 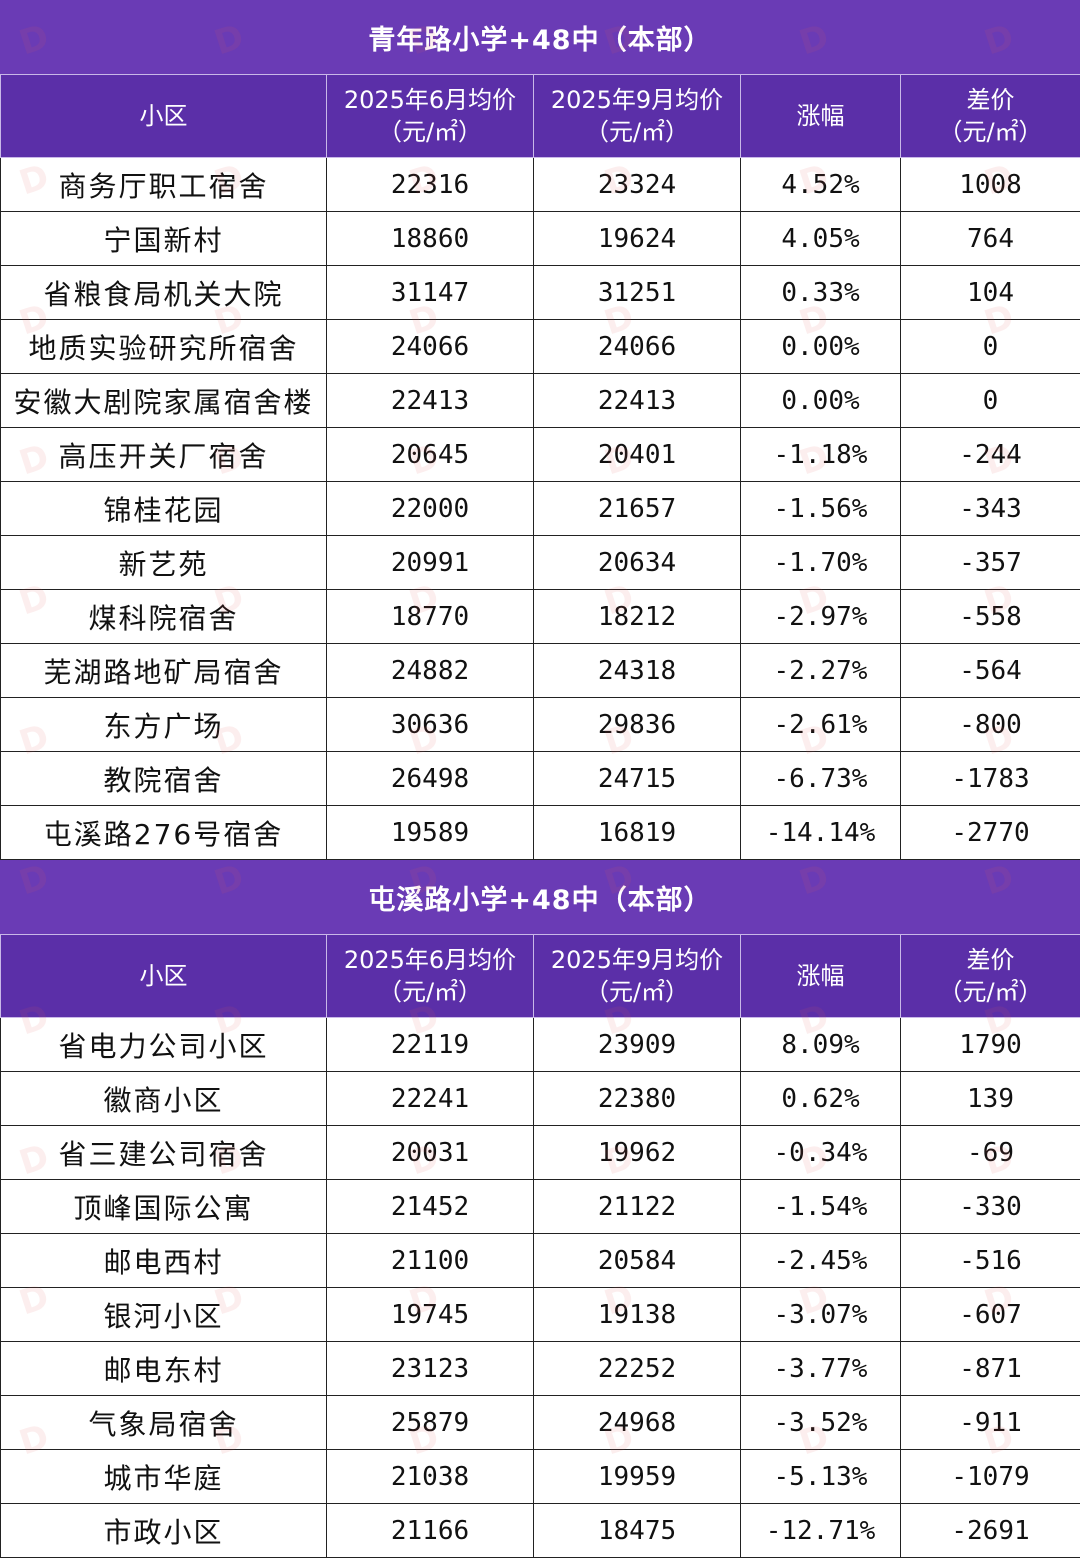 I want to click on cell-change: 0.33%, so click(x=820, y=292).